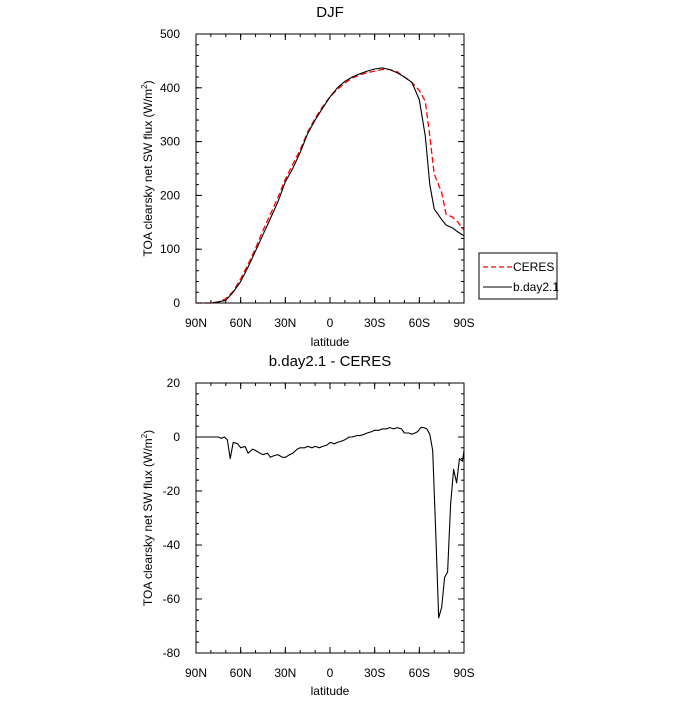 The width and height of the screenshot is (700, 705). Describe the element at coordinates (170, 142) in the screenshot. I see `y-tick-label: 300` at that location.